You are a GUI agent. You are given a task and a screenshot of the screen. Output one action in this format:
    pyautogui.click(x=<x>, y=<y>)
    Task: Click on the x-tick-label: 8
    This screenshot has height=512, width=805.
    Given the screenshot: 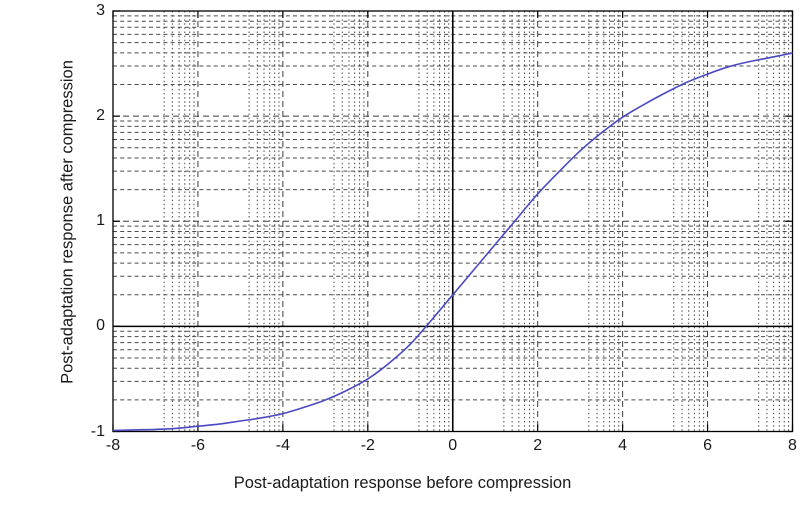 What is the action you would take?
    pyautogui.click(x=792, y=445)
    